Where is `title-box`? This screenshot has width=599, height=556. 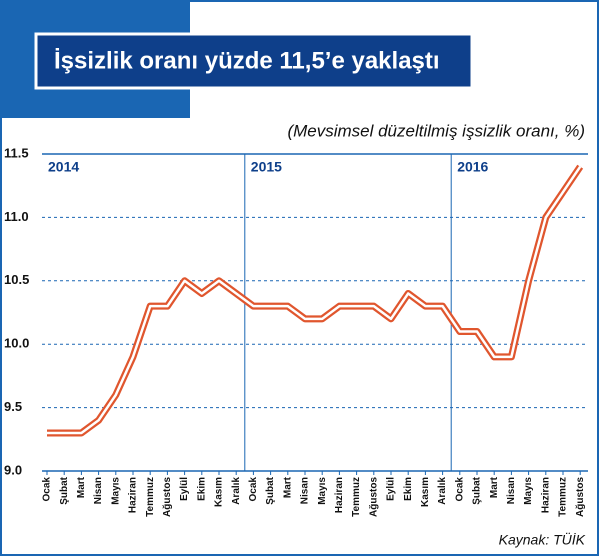
title-box is located at coordinates (254, 61).